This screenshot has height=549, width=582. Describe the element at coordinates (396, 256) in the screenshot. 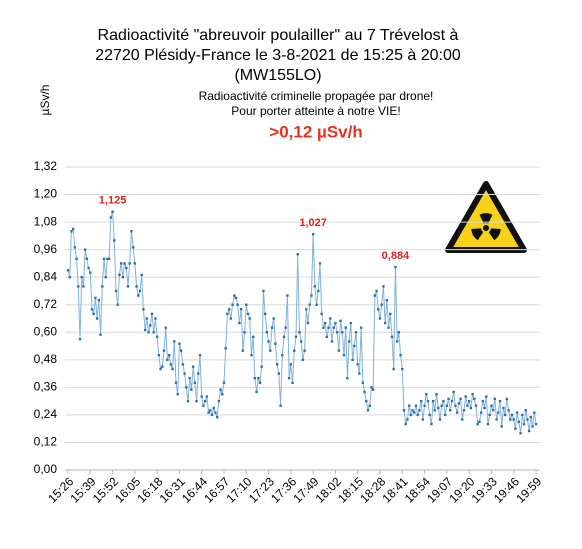

I see `peak-label: 0,884` at that location.